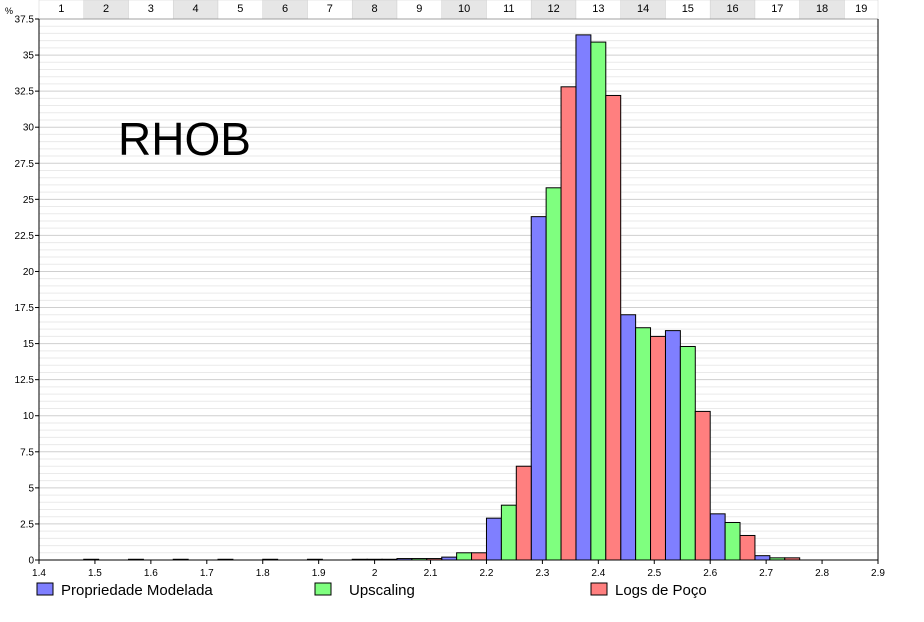 The width and height of the screenshot is (924, 622). I want to click on y-tick-label: 35, so click(29, 56).